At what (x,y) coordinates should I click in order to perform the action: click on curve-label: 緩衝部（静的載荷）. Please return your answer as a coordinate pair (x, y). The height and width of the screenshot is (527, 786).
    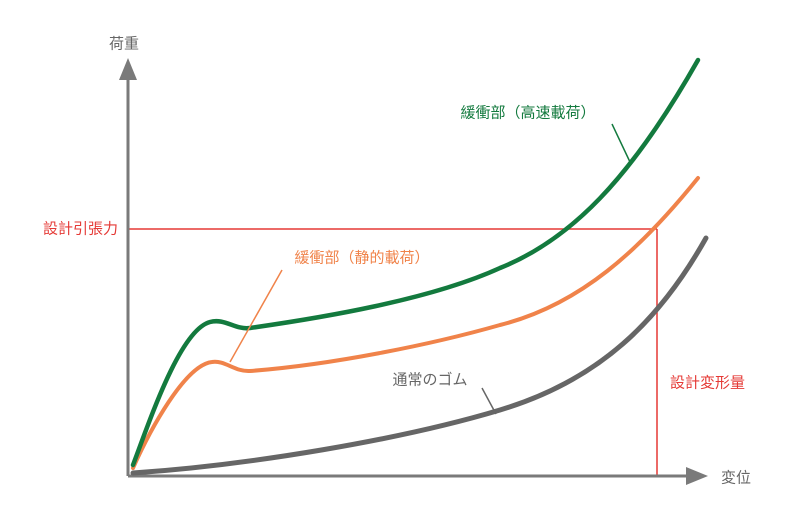
    Looking at the image, I should click on (361, 258).